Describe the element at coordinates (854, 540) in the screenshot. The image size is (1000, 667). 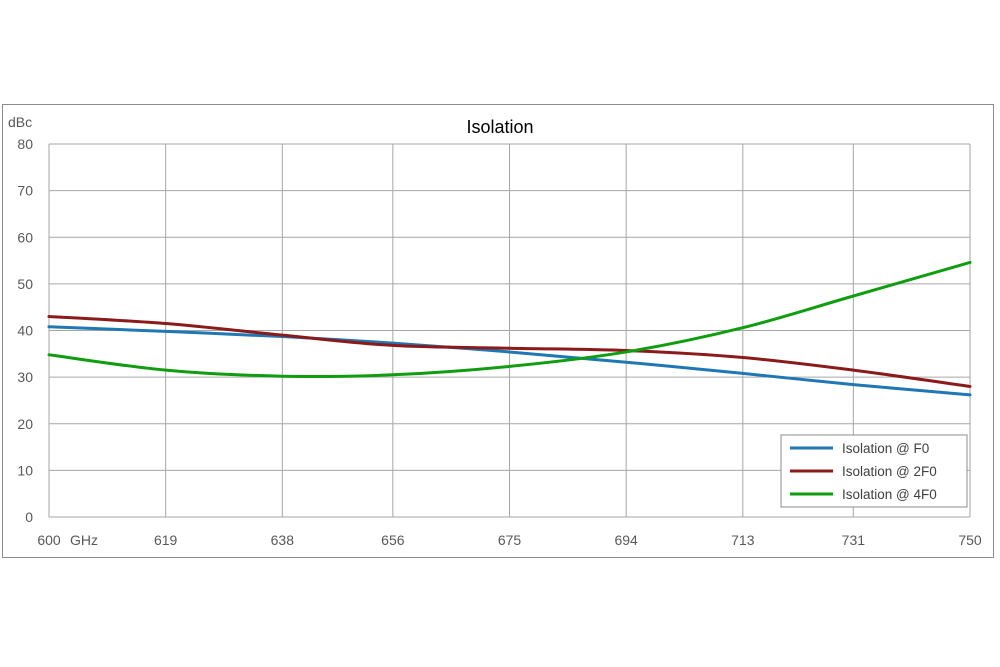
I see `x-tick-label: 731` at that location.